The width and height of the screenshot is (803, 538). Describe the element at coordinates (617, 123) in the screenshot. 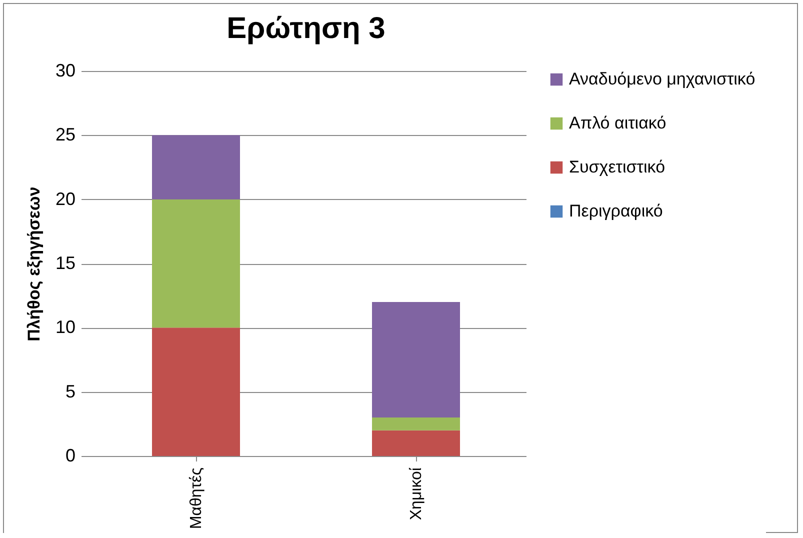

I see `legend-label: Απλό αιτιακό` at that location.